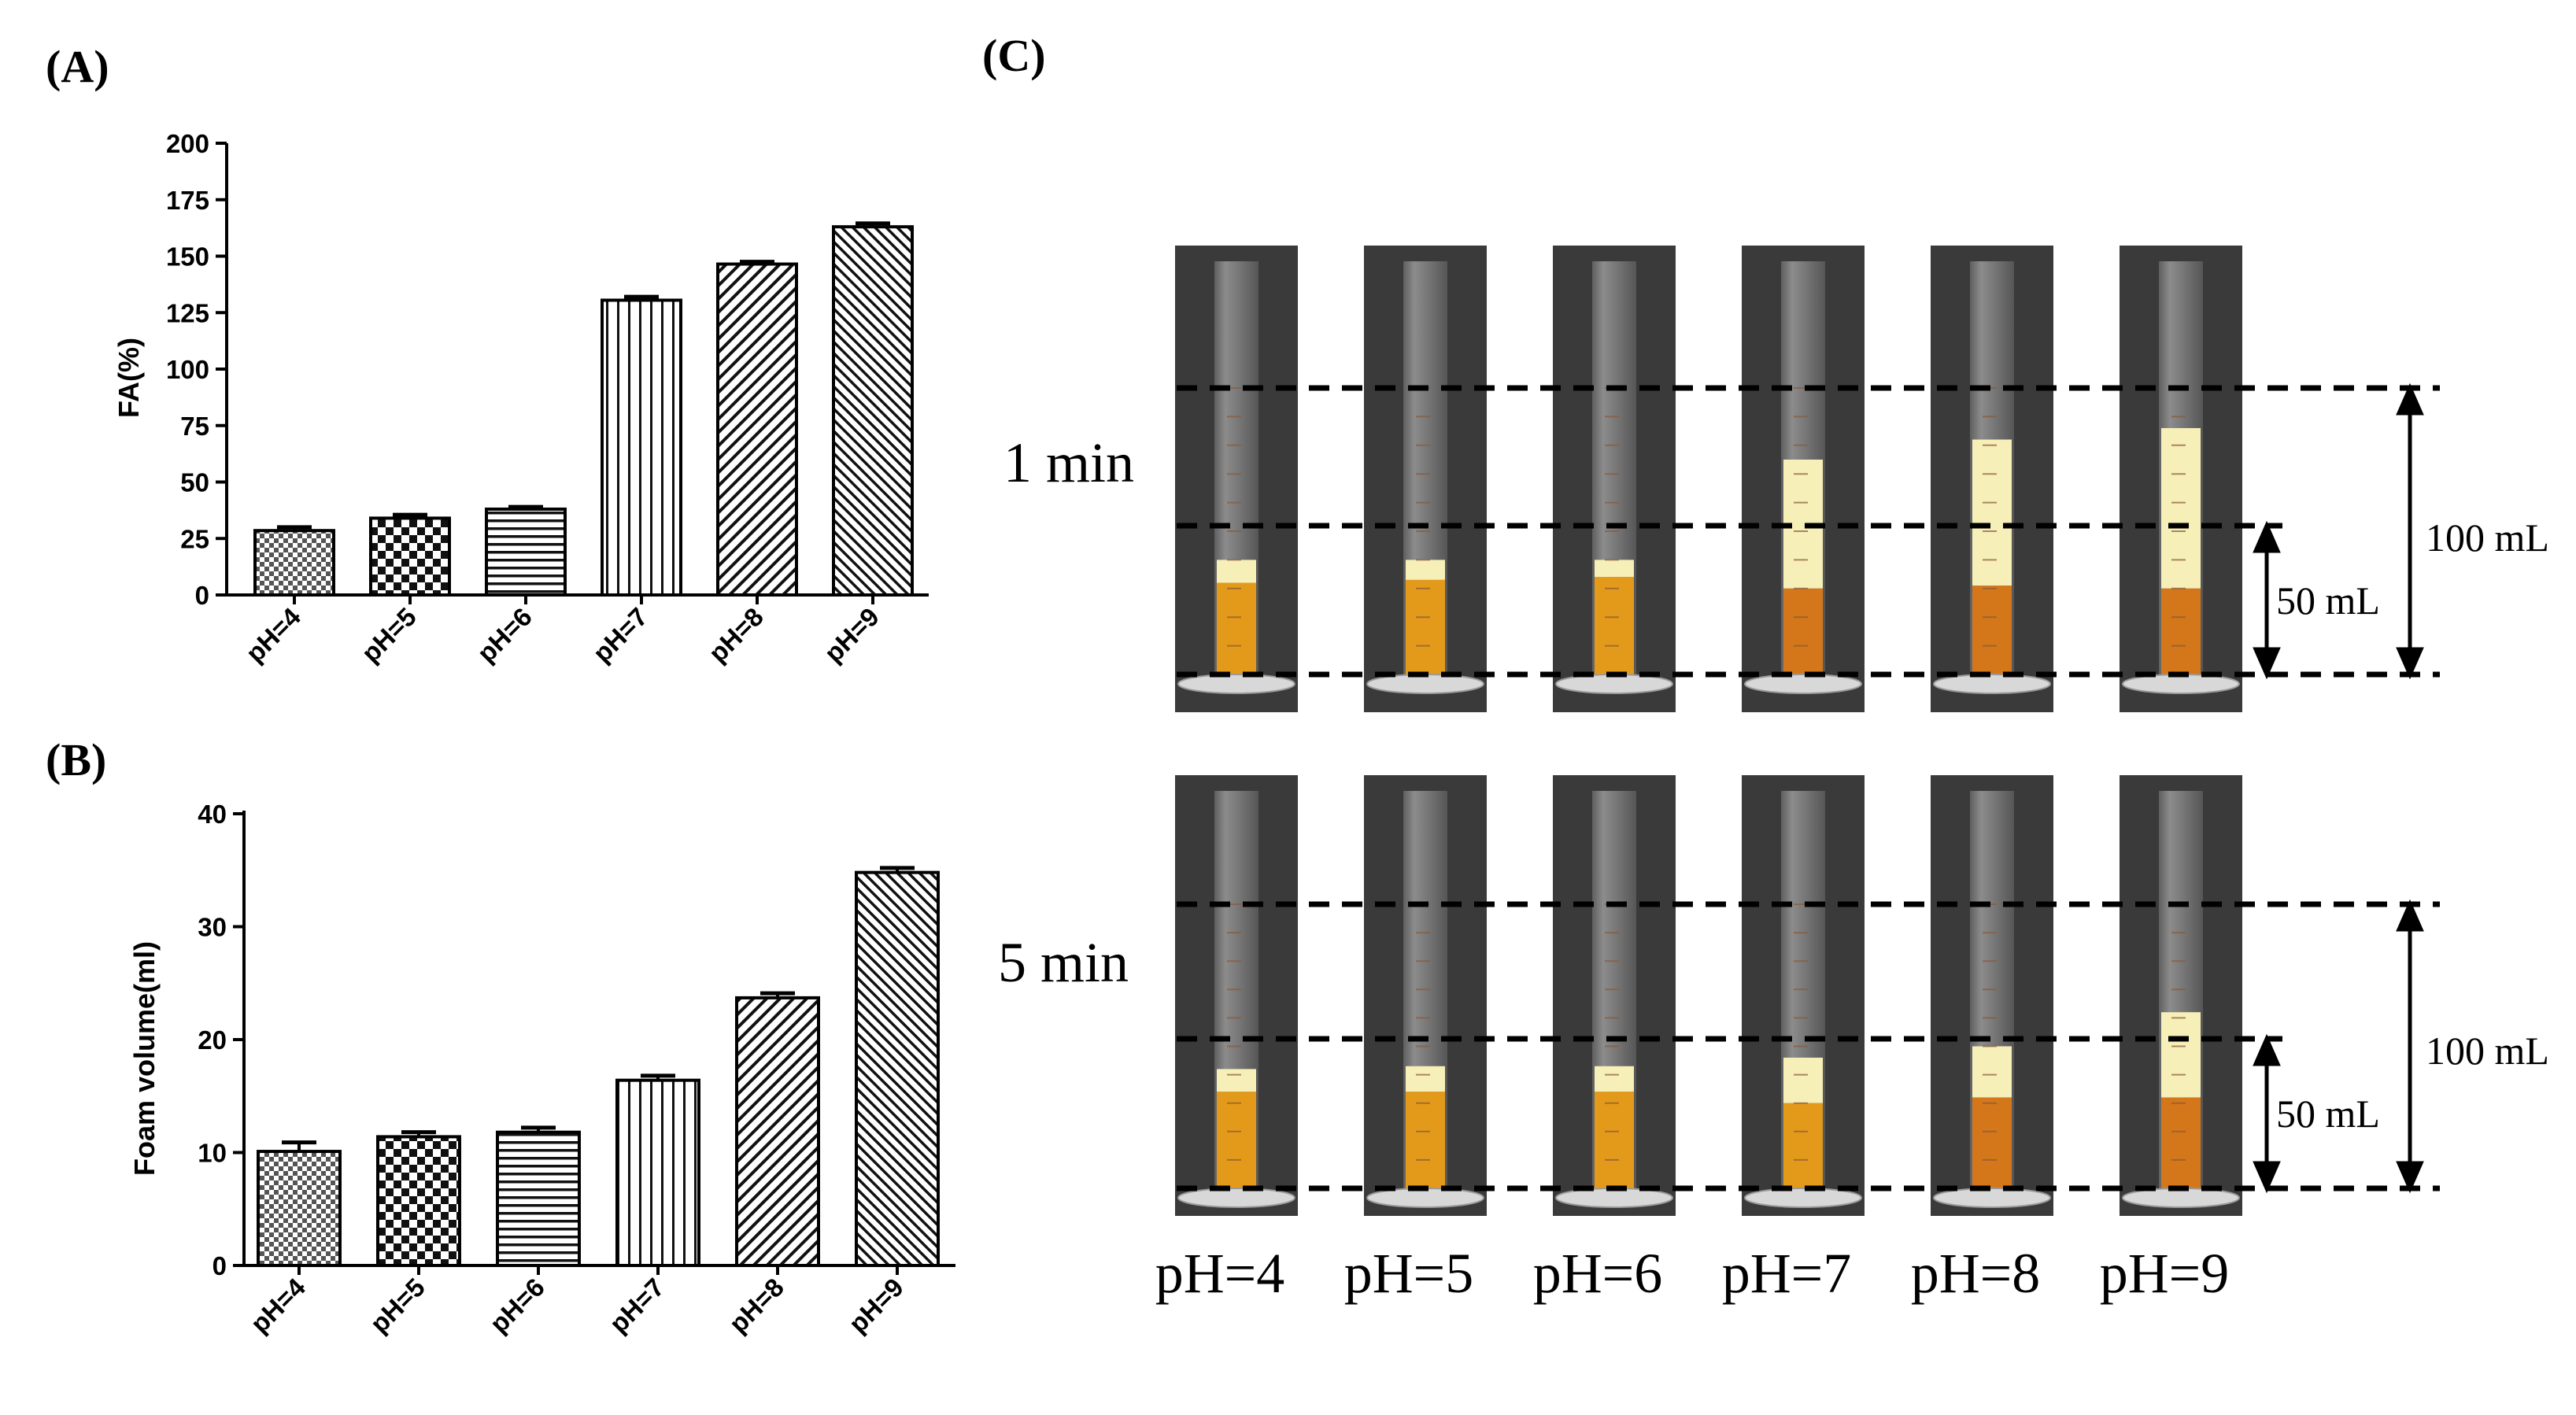 The height and width of the screenshot is (1415, 2576). What do you see at coordinates (1787, 1273) in the screenshot?
I see `column-label: pH=7` at bounding box center [1787, 1273].